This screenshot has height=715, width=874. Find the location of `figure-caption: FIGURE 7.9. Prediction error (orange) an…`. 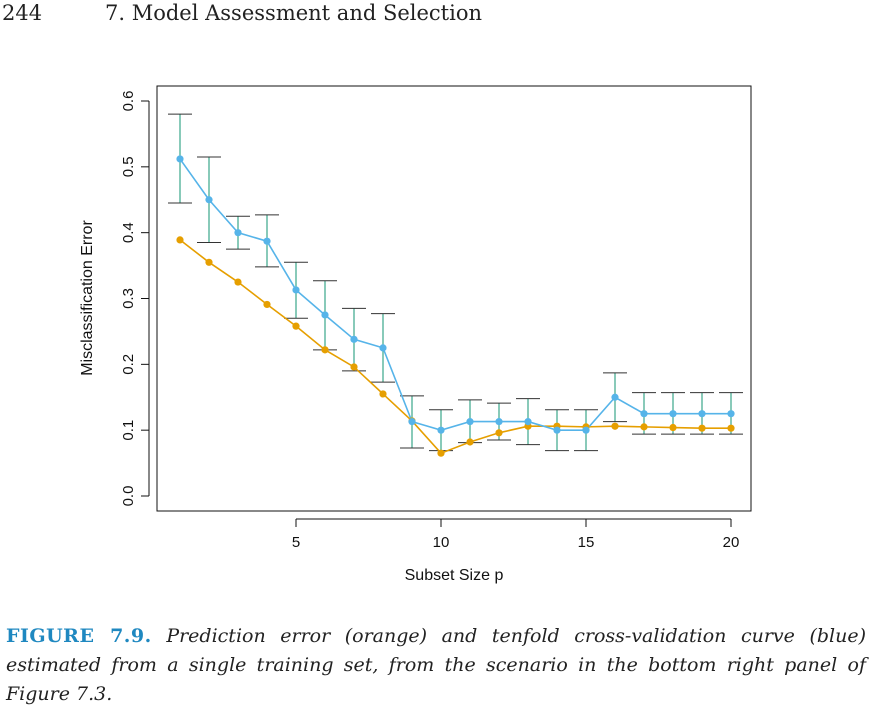

figure-caption: FIGURE 7.9. Prediction error (orange) an… is located at coordinates (436, 665).